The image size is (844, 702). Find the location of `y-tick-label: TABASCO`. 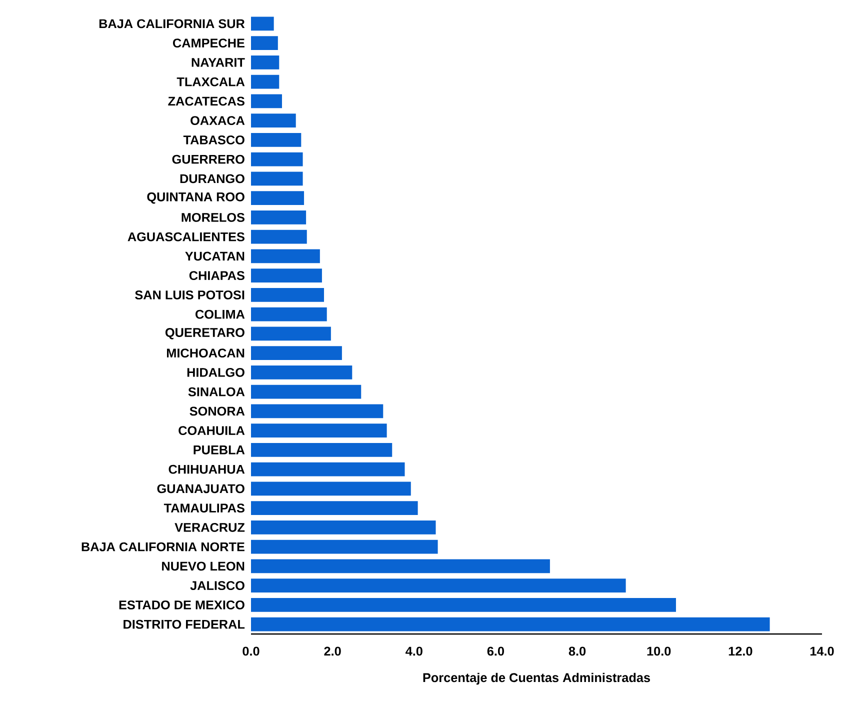

y-tick-label: TABASCO is located at coordinates (213, 139).